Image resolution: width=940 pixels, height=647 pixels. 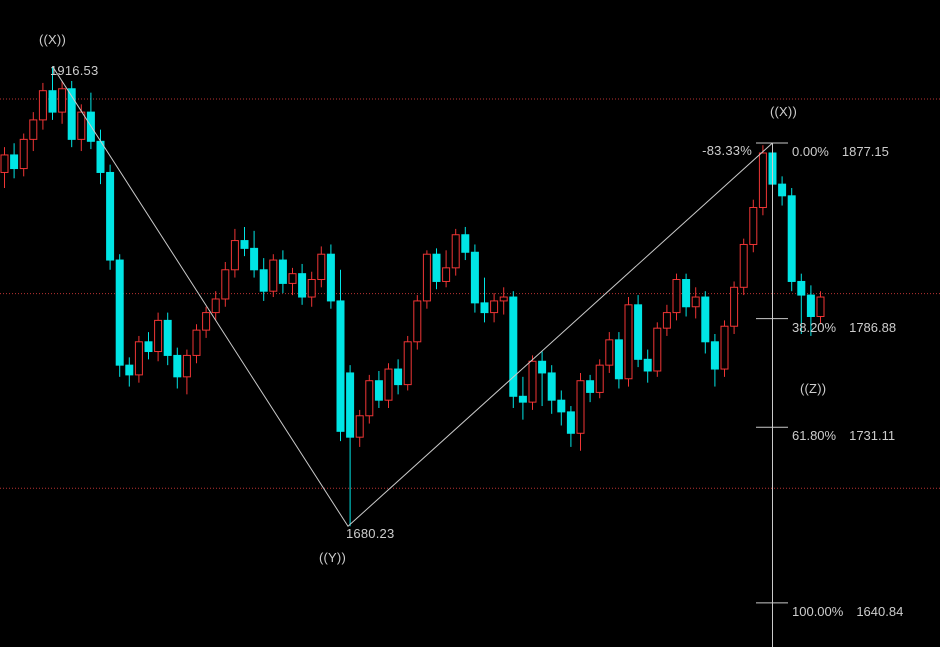 What do you see at coordinates (74, 70) in the screenshot?
I see `peak-price-tag: 1916.53` at bounding box center [74, 70].